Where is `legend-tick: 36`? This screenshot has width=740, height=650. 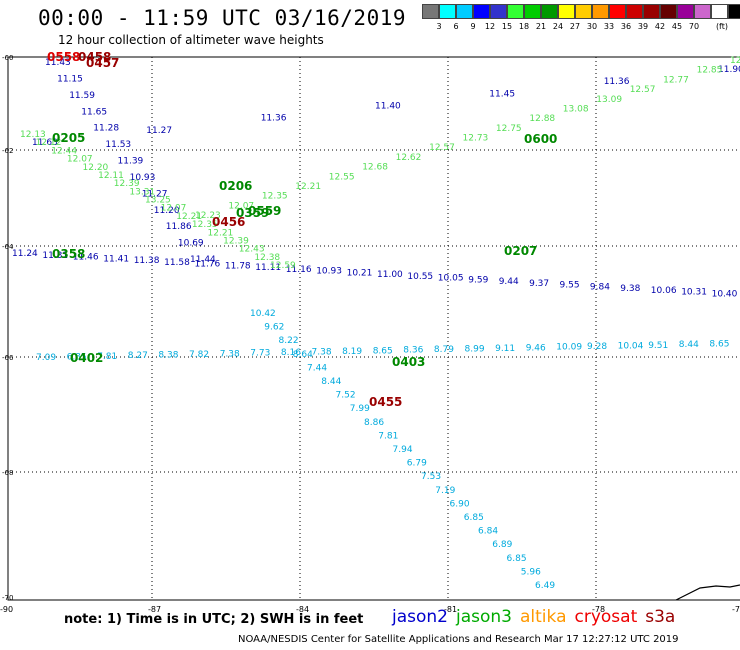 legend-tick: 36 is located at coordinates (626, 26).